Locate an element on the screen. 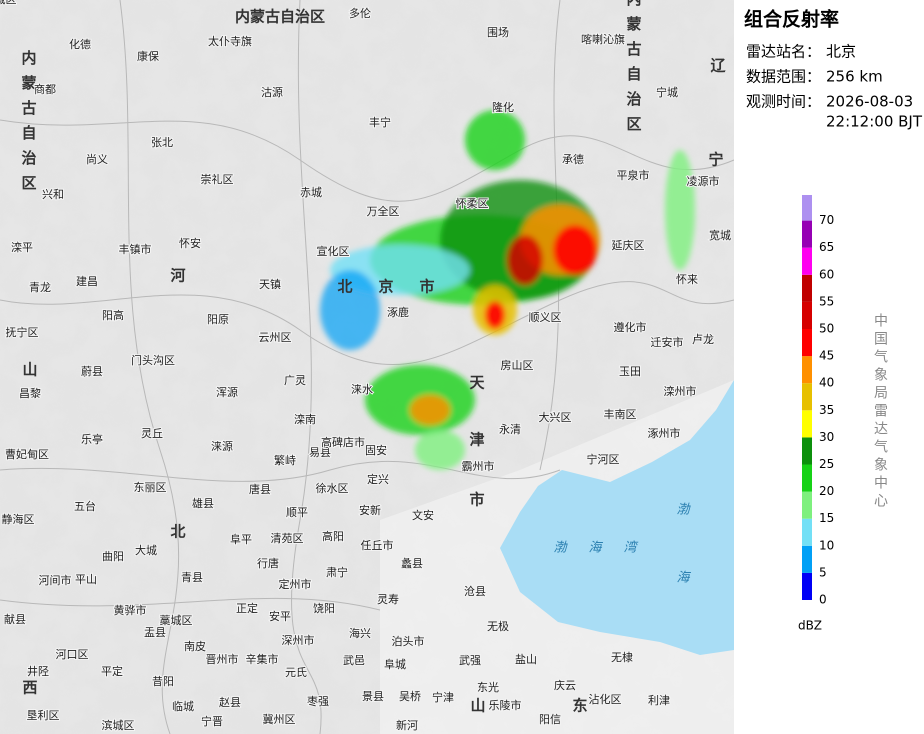 The height and width of the screenshot is (734, 924). place-label: 兴和 is located at coordinates (53, 194).